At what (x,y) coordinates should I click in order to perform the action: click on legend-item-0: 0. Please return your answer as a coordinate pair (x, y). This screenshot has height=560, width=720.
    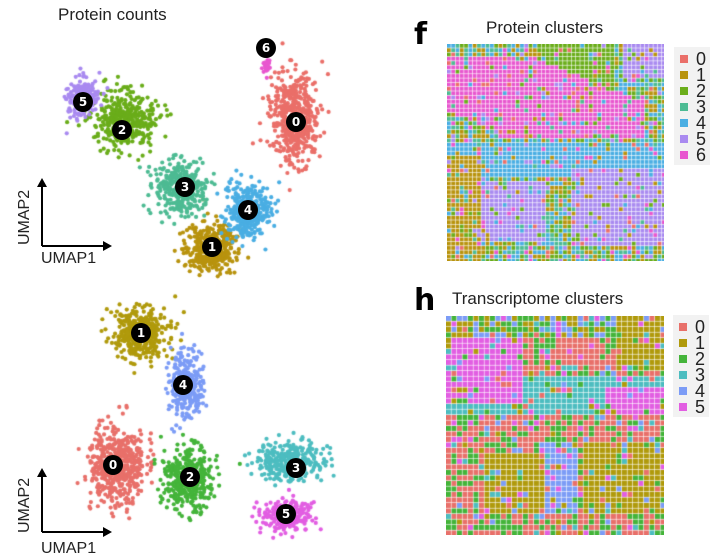
    Looking at the image, I should click on (692, 327).